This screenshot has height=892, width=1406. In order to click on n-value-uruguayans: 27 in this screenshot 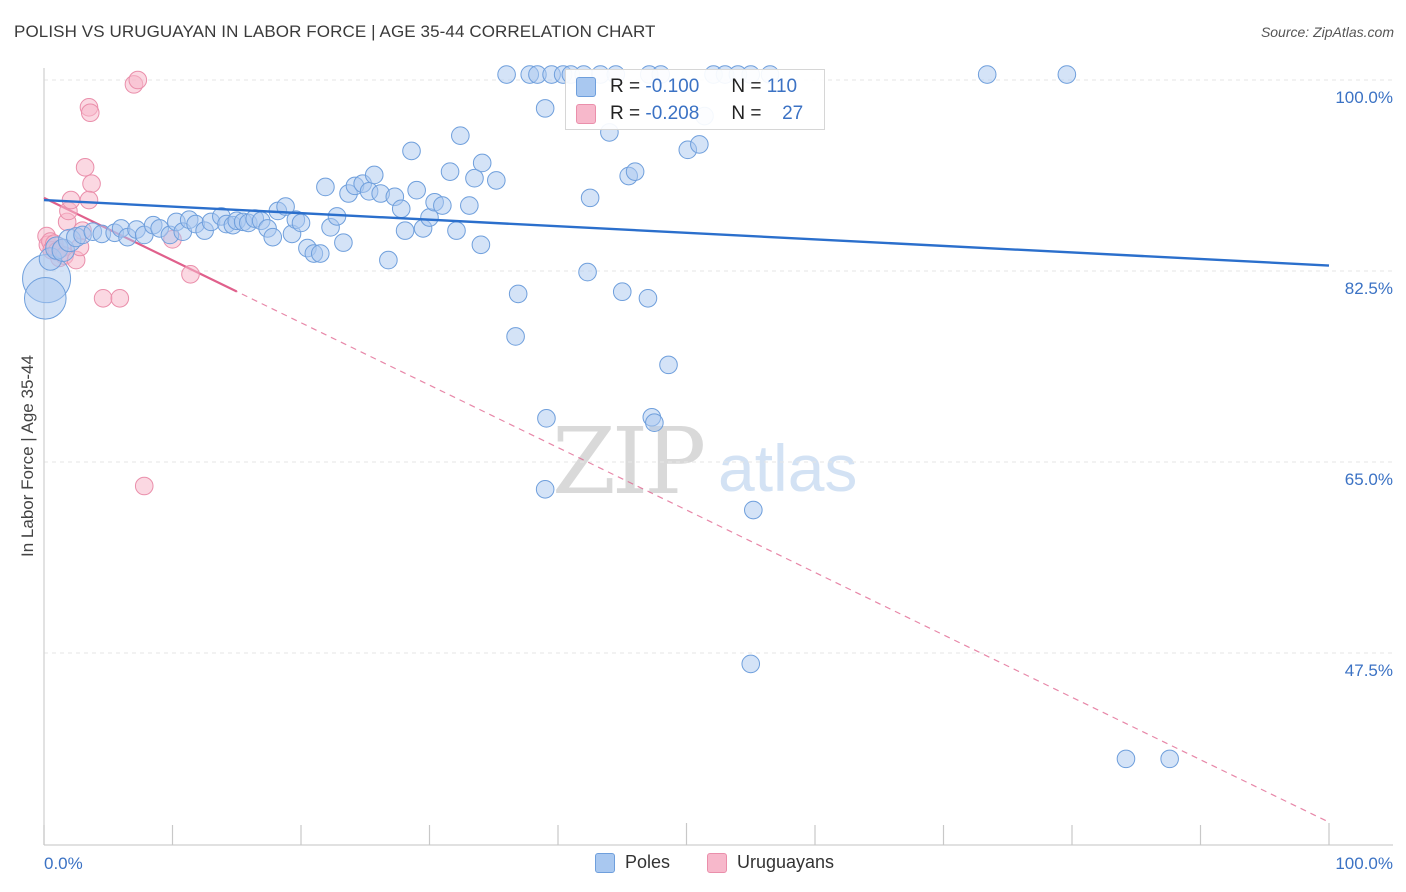, I will do `click(793, 113)`.